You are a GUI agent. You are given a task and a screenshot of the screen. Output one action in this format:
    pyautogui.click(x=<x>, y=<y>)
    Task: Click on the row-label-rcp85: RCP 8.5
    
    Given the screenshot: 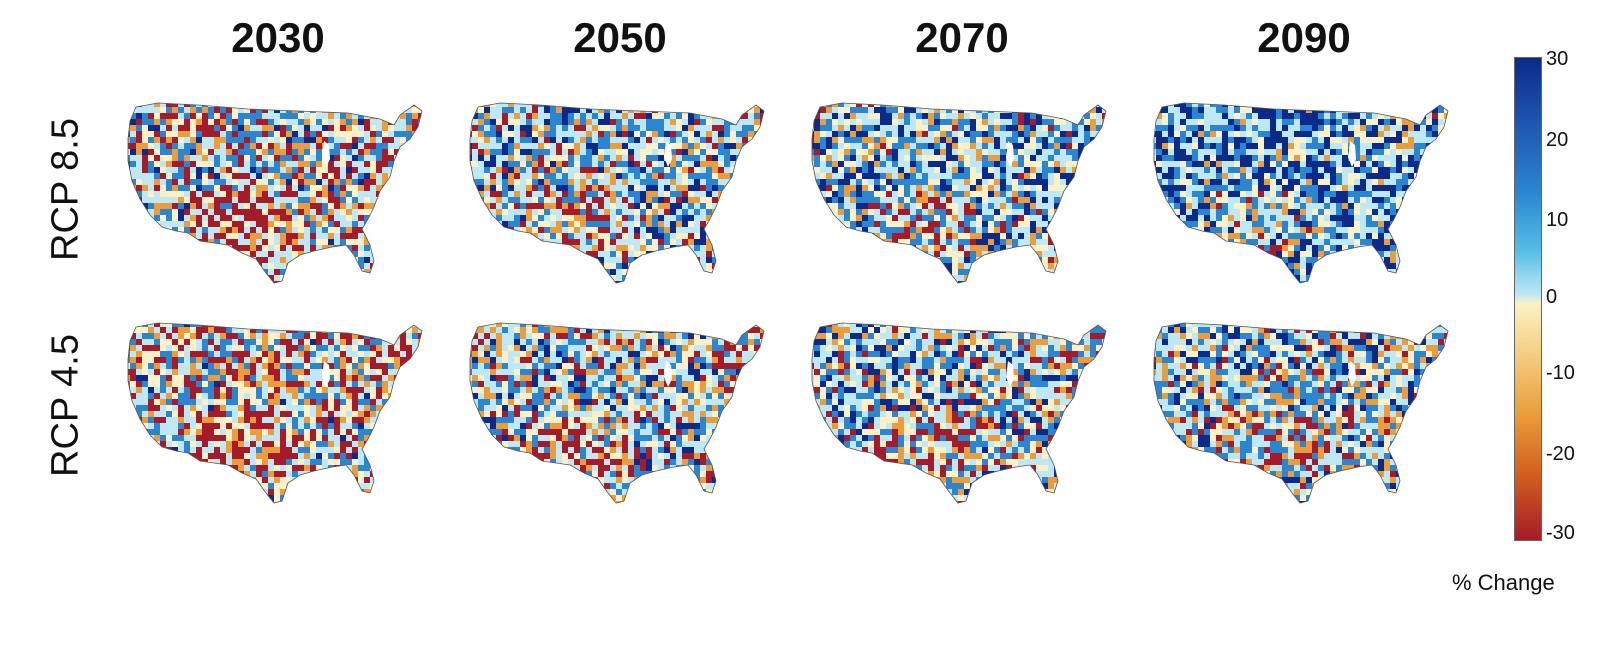 What is the action you would take?
    pyautogui.click(x=65, y=189)
    